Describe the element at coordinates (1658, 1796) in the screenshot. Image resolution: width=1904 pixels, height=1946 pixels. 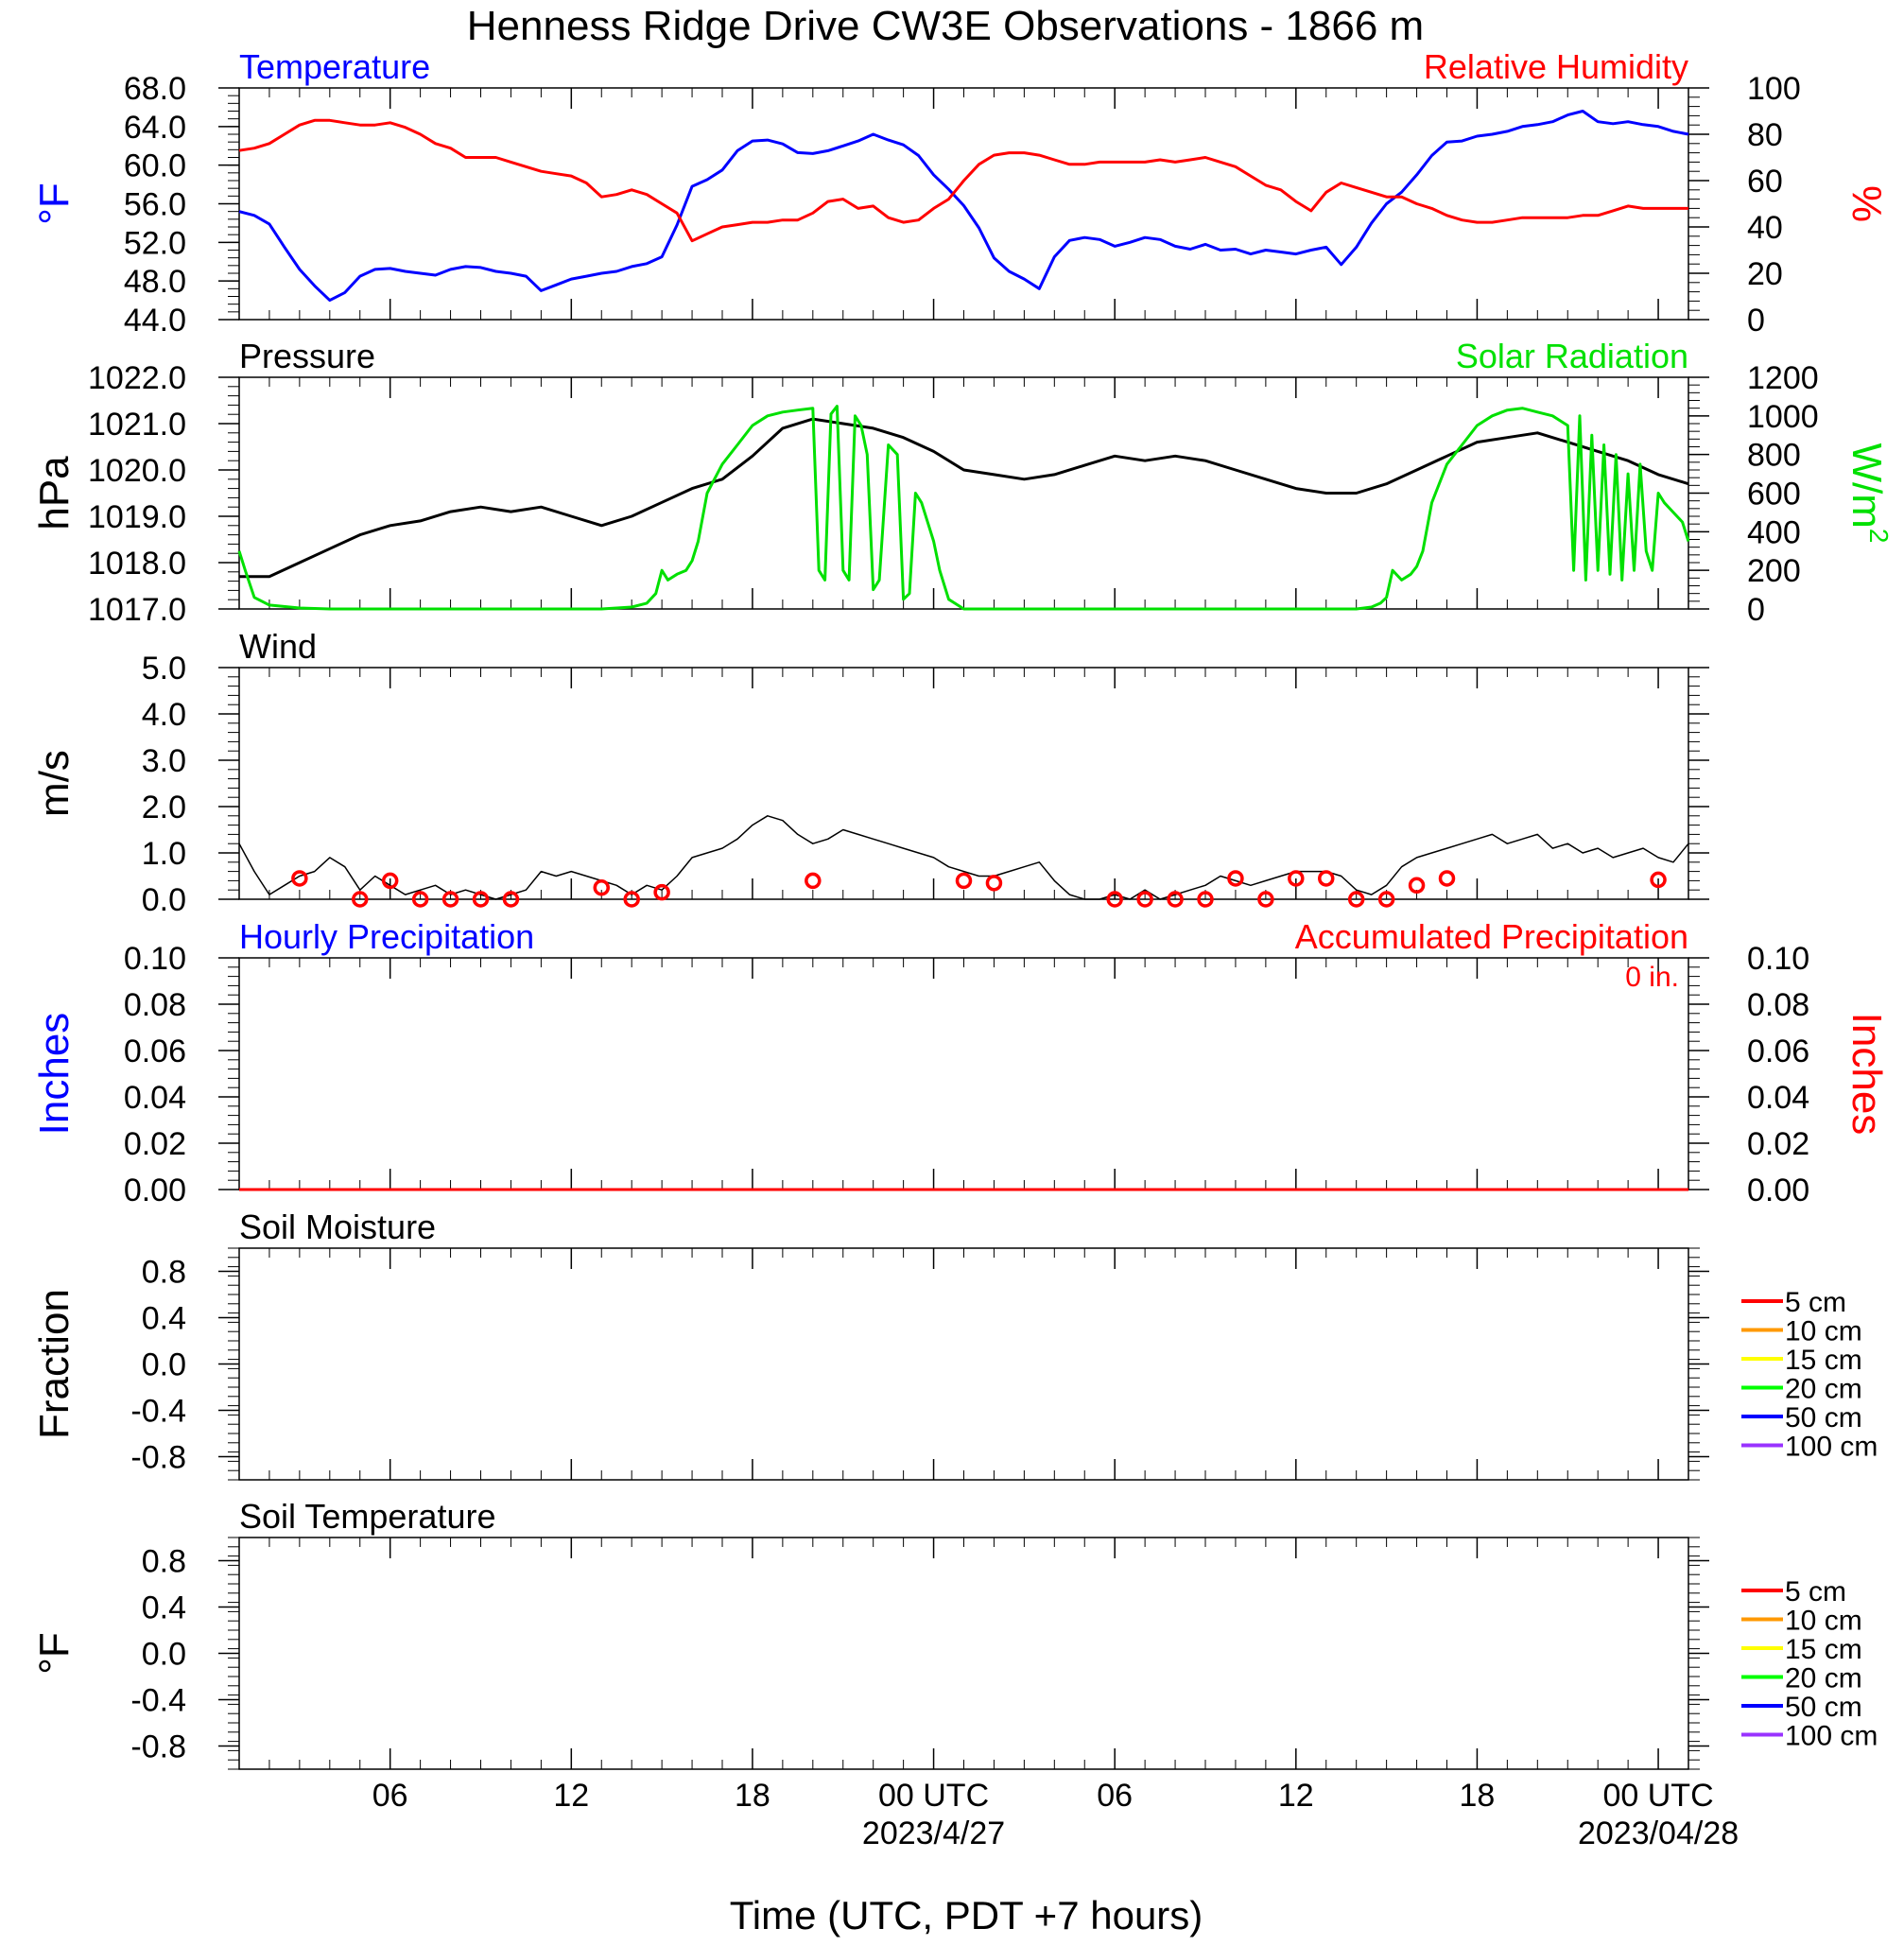
I see `x-tick-label: 00 UTC` at that location.